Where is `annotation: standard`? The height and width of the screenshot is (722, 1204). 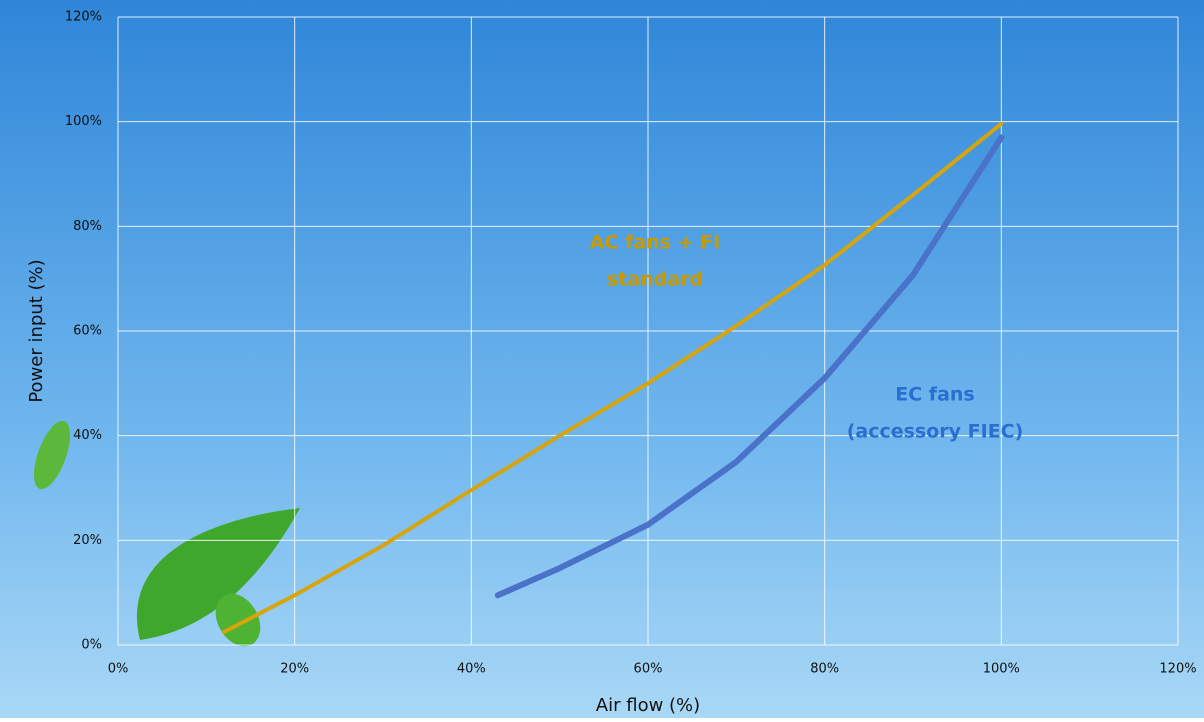
annotation: standard is located at coordinates (655, 280).